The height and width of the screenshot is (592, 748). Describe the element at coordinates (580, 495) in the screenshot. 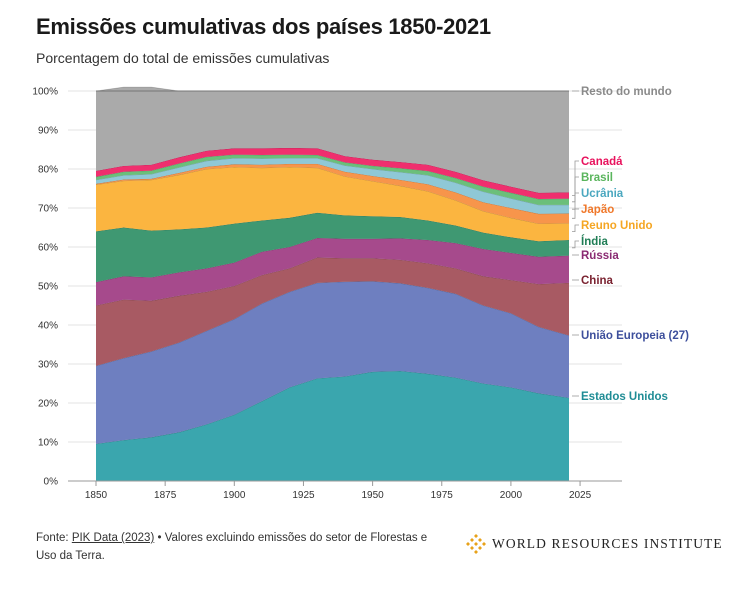

I see `x-tick-label: 2025` at that location.